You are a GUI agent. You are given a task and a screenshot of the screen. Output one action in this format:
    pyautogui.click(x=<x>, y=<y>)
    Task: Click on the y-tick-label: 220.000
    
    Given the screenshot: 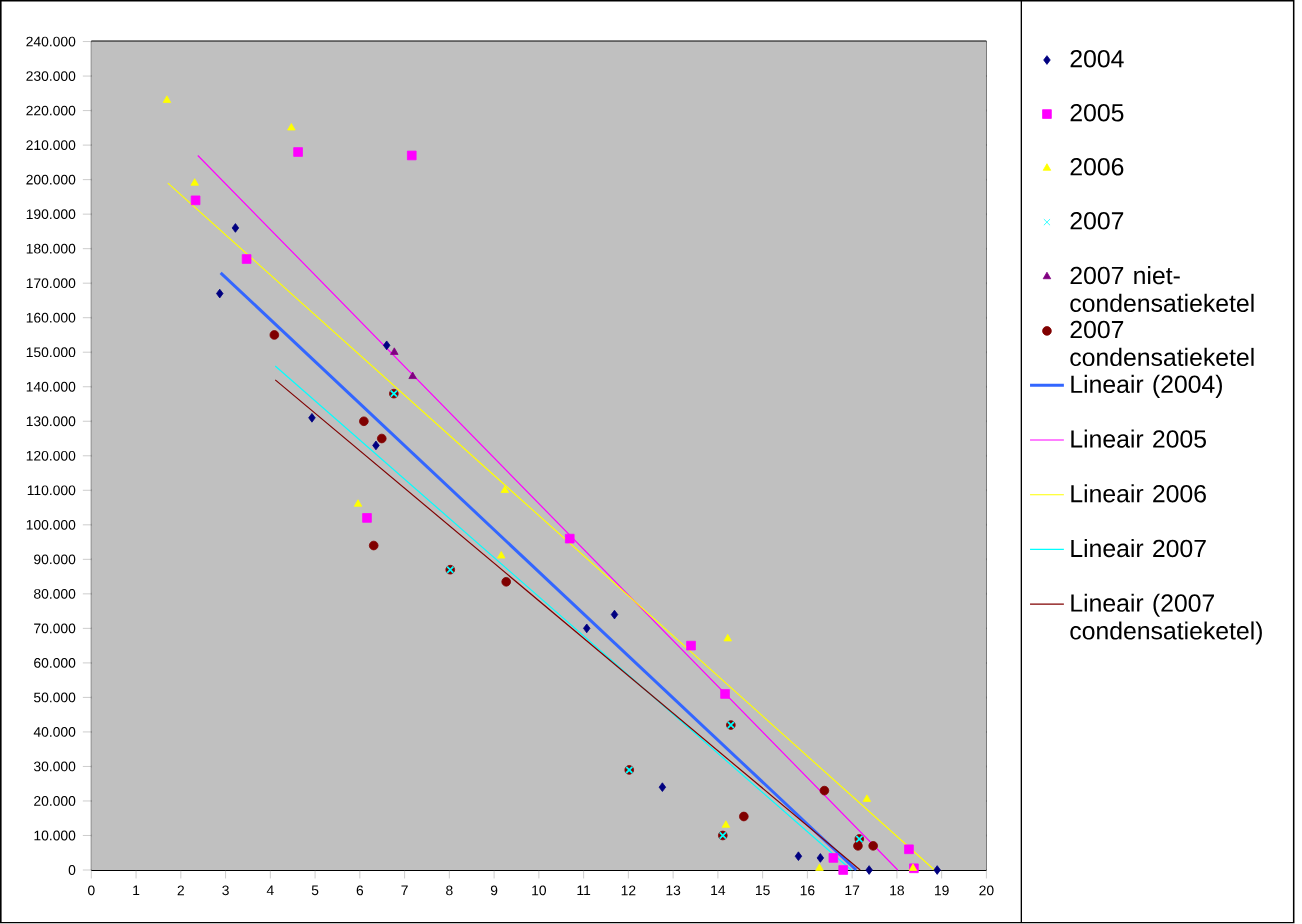 What is the action you would take?
    pyautogui.click(x=51, y=110)
    